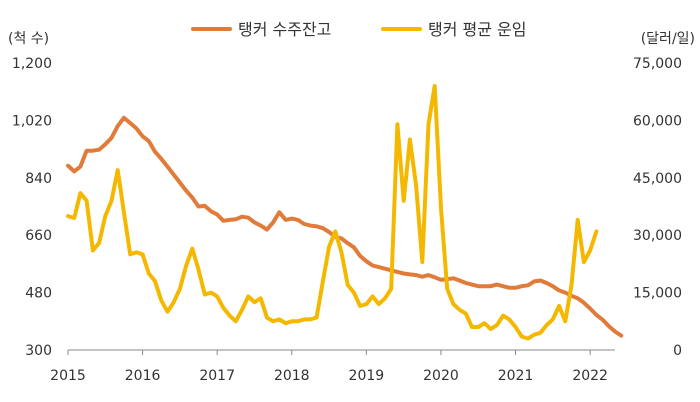 This screenshot has height=402, width=700. I want to click on right-axis-ticks: 75,000 60,000 45,000 30,000 15,000 0, so click(657, 207).